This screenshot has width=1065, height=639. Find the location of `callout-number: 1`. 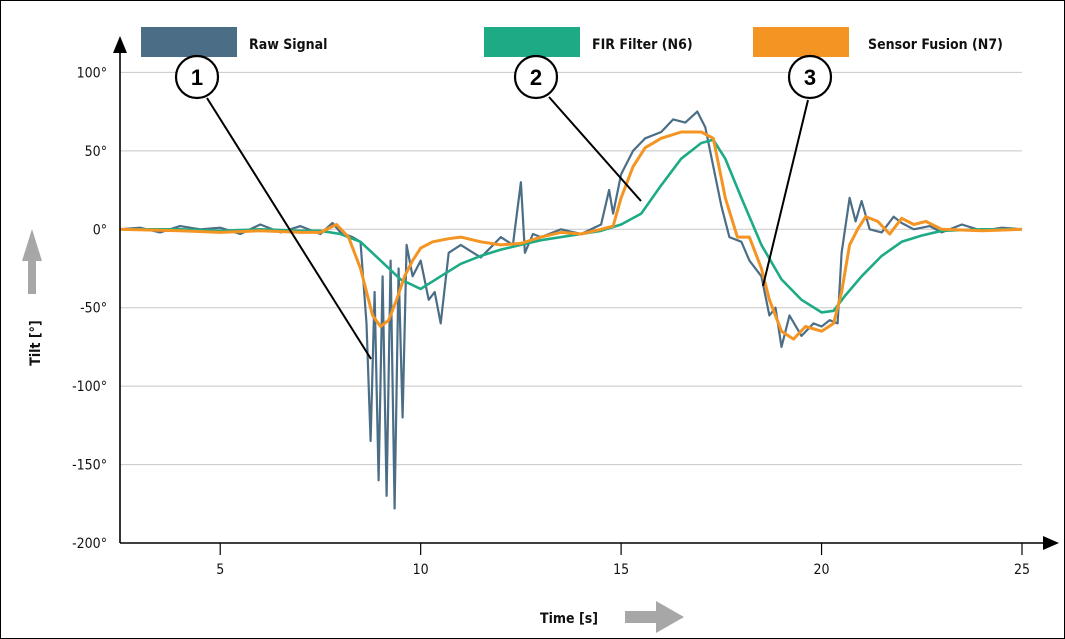

callout-number: 1 is located at coordinates (197, 77).